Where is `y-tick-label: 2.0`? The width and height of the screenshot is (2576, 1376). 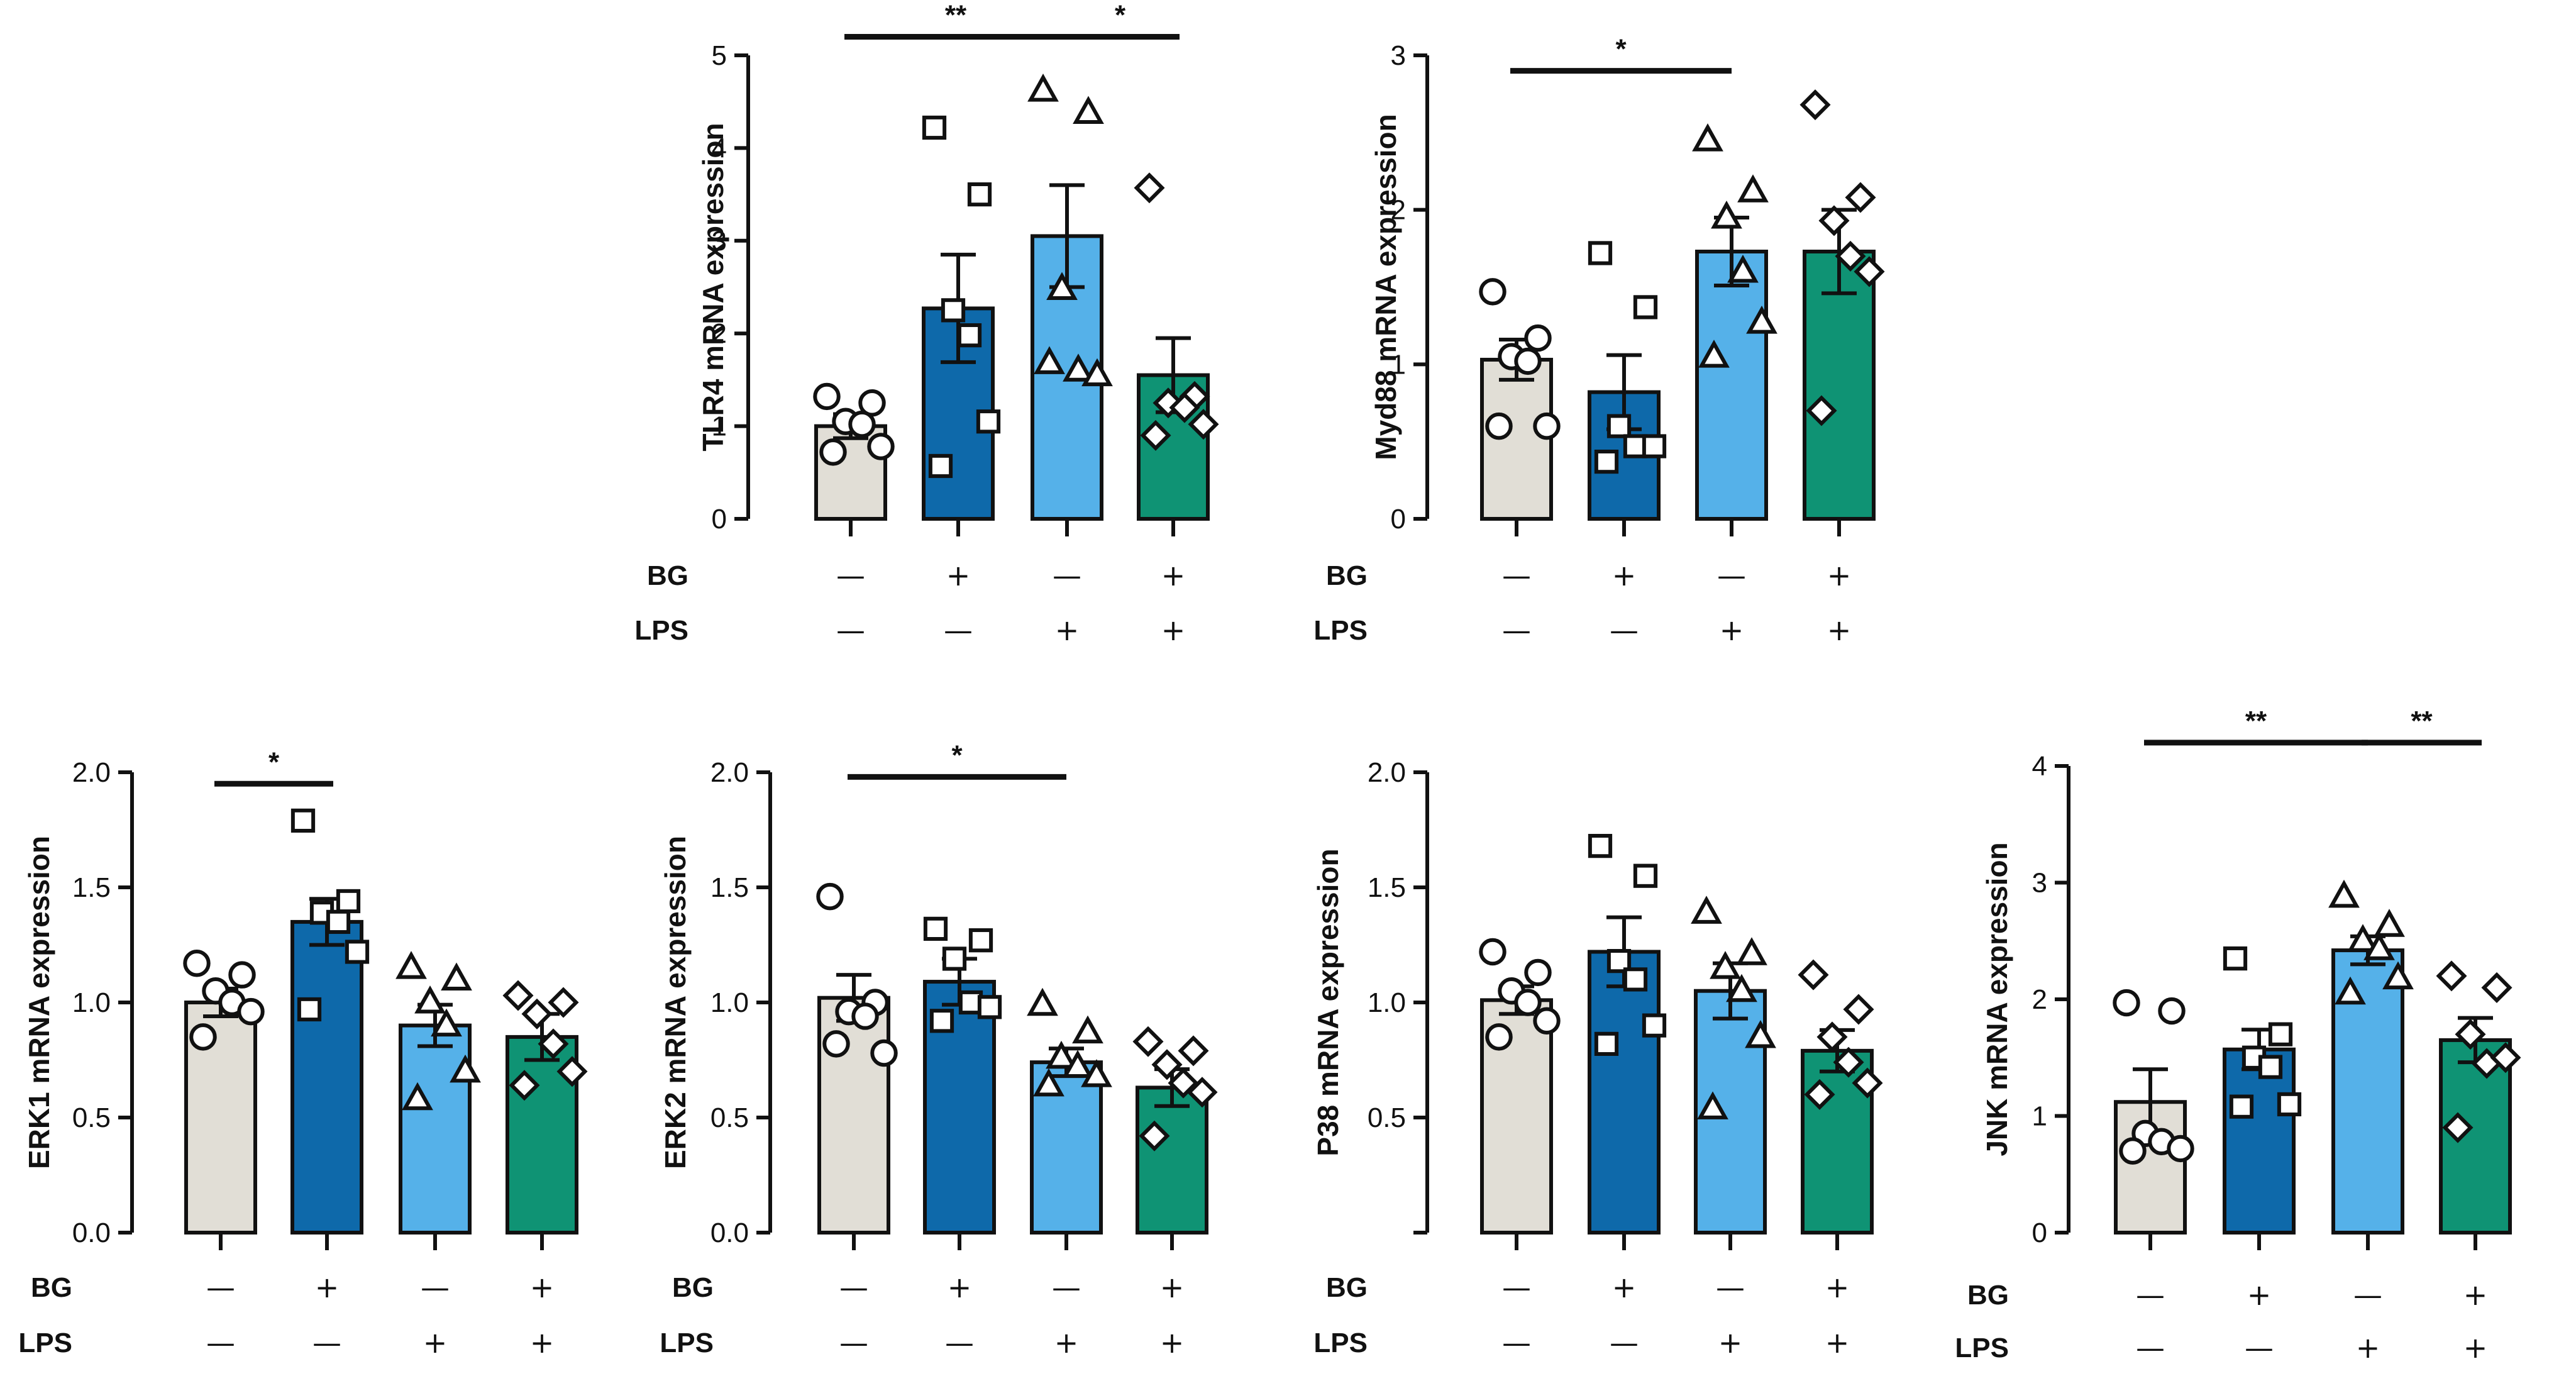
y-tick-label: 2.0 is located at coordinates (1387, 772).